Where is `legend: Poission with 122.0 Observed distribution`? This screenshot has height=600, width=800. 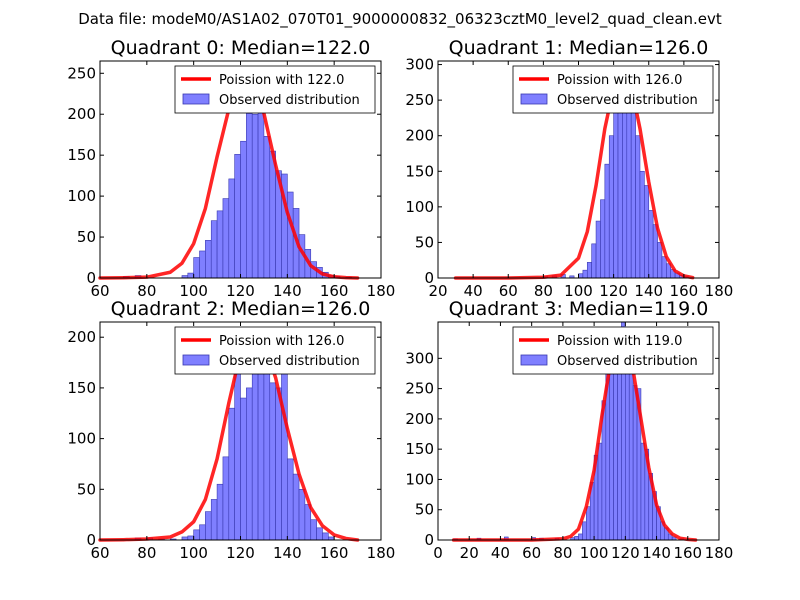 legend: Poission with 122.0 Observed distribution is located at coordinates (275, 89).